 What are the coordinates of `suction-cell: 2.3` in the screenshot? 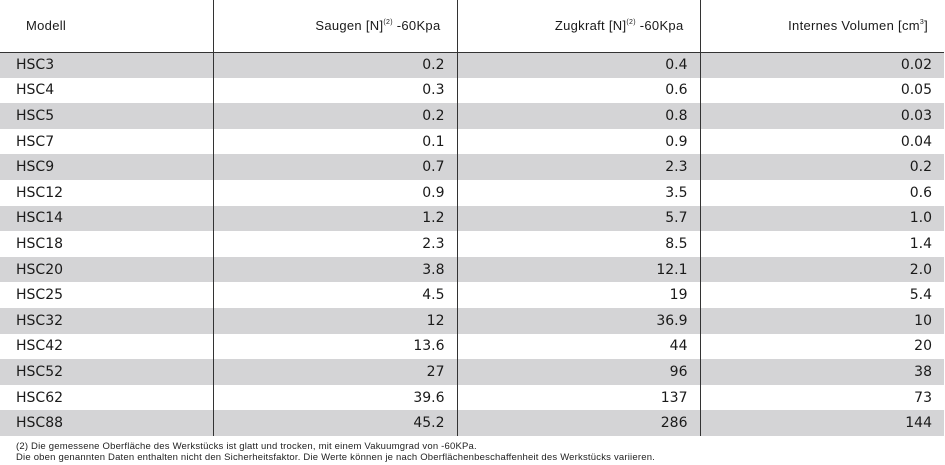 It's located at (334, 244).